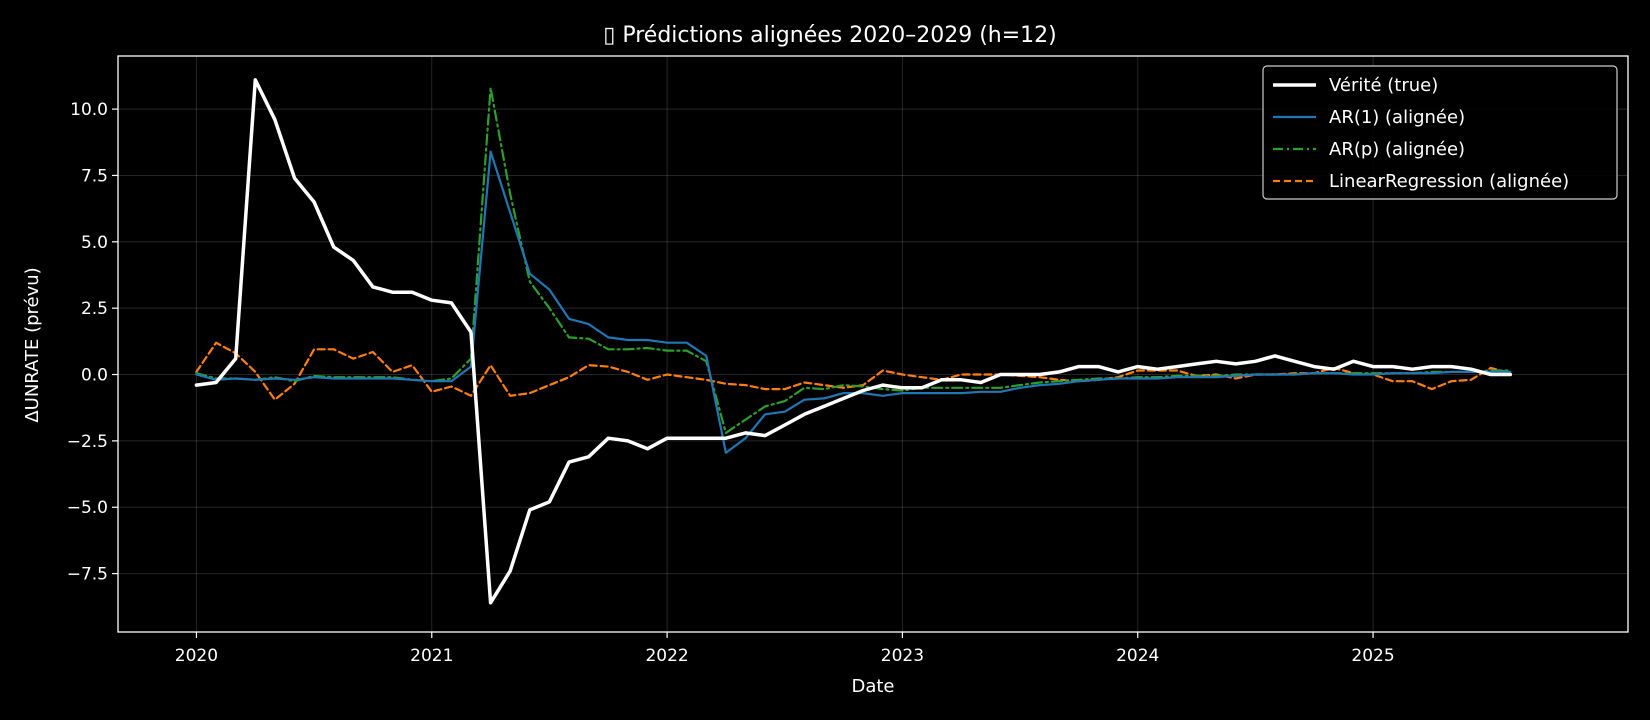 The height and width of the screenshot is (720, 1650). What do you see at coordinates (872, 686) in the screenshot?
I see `x-axis-title: Date` at bounding box center [872, 686].